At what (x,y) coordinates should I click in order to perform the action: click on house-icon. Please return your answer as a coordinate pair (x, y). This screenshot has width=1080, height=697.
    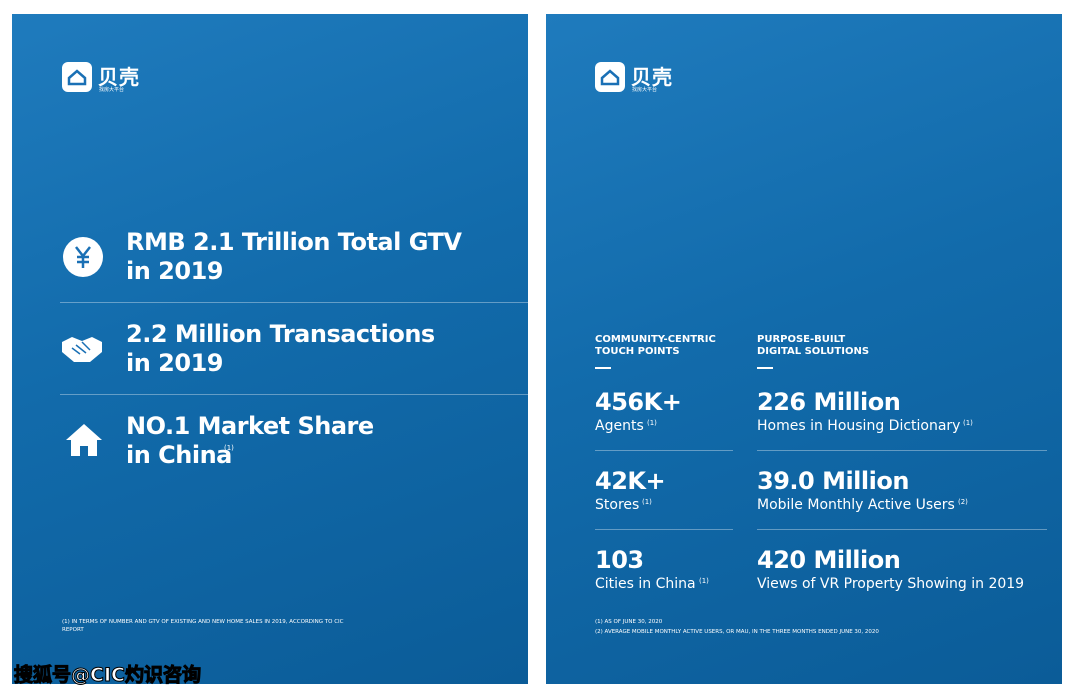
    Looking at the image, I should click on (84, 440).